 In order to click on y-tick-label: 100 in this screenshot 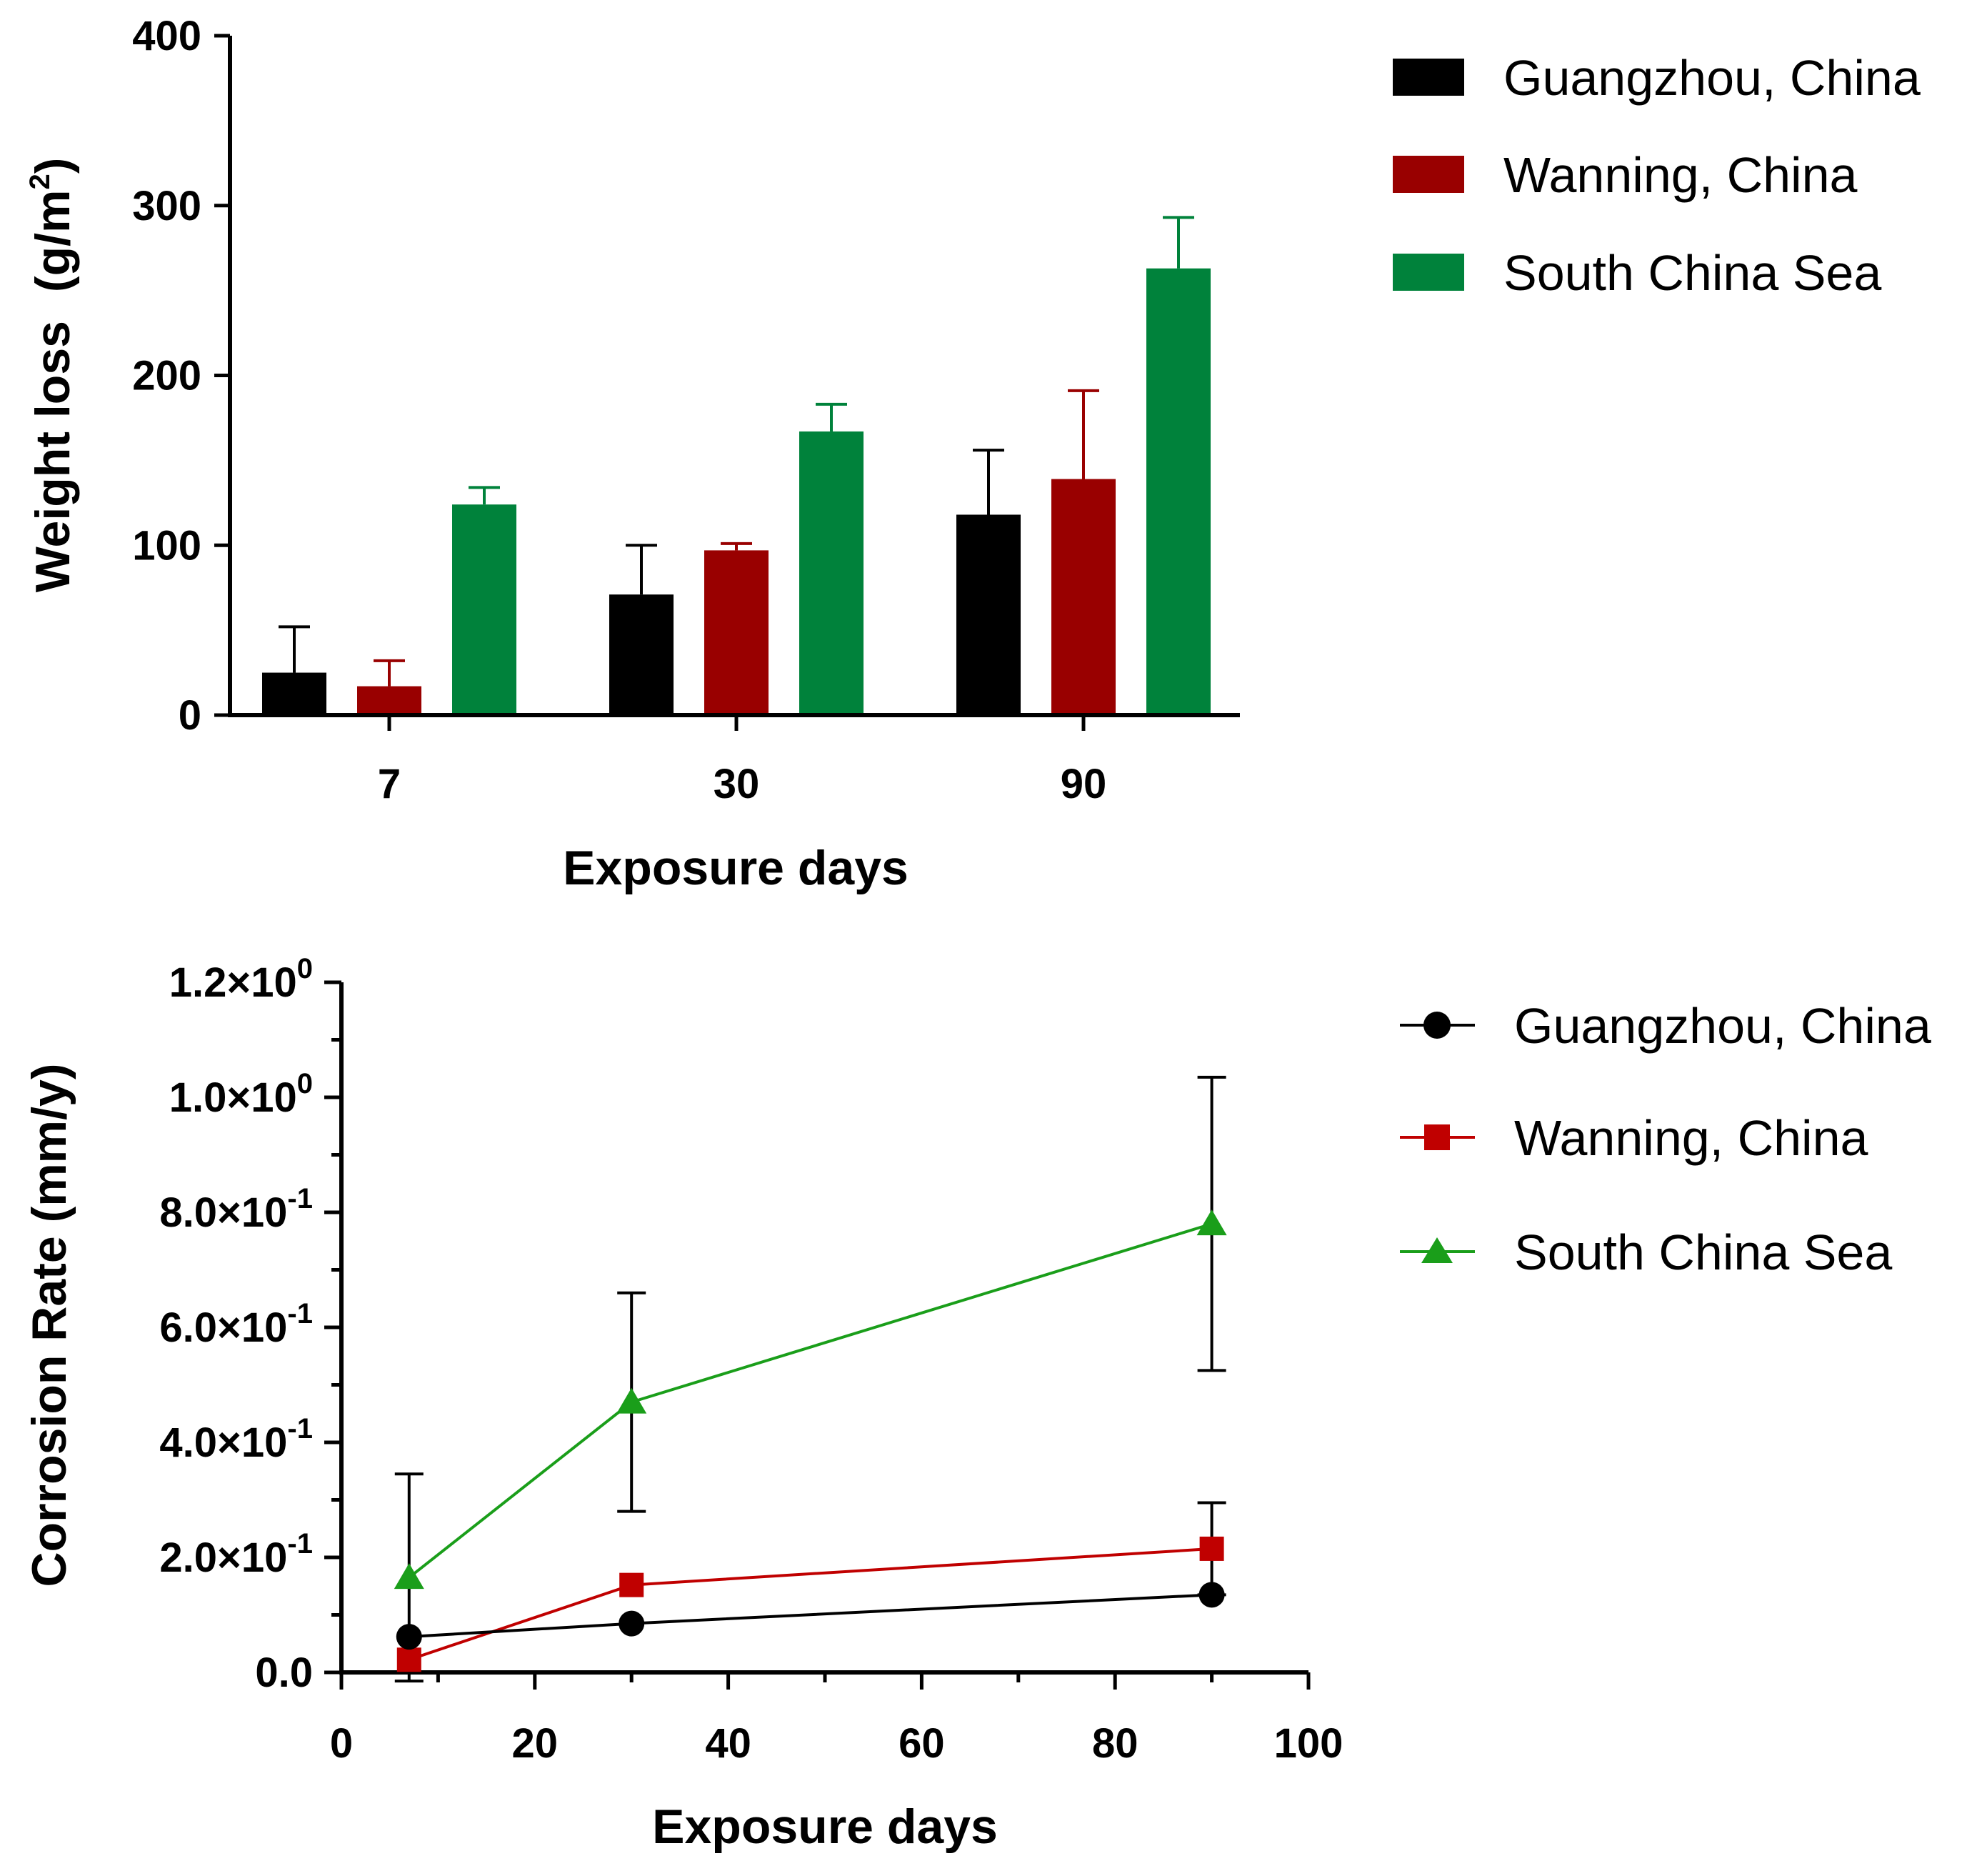, I will do `click(166, 545)`.